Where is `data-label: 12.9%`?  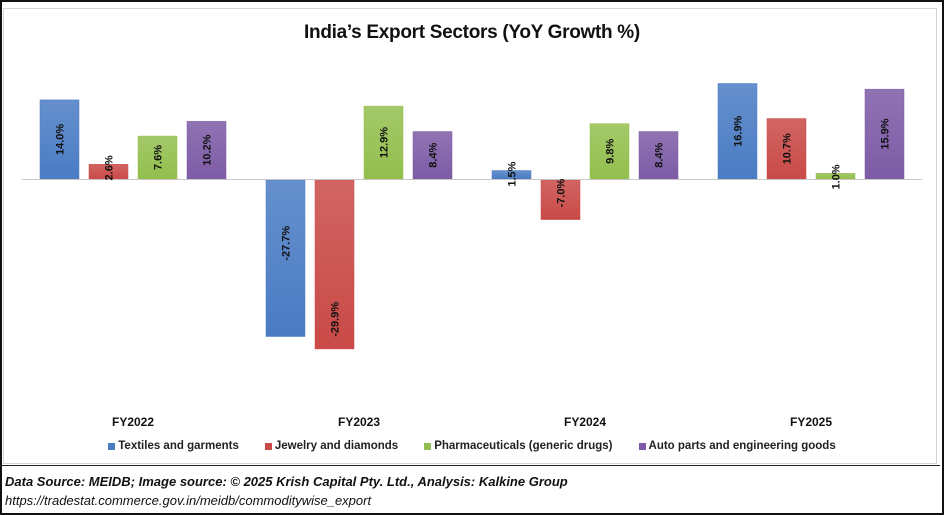
data-label: 12.9% is located at coordinates (385, 142).